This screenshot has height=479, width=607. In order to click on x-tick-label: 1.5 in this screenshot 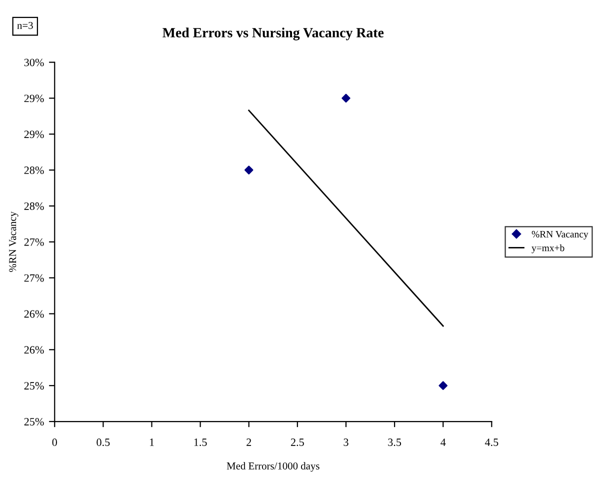, I will do `click(200, 442)`.